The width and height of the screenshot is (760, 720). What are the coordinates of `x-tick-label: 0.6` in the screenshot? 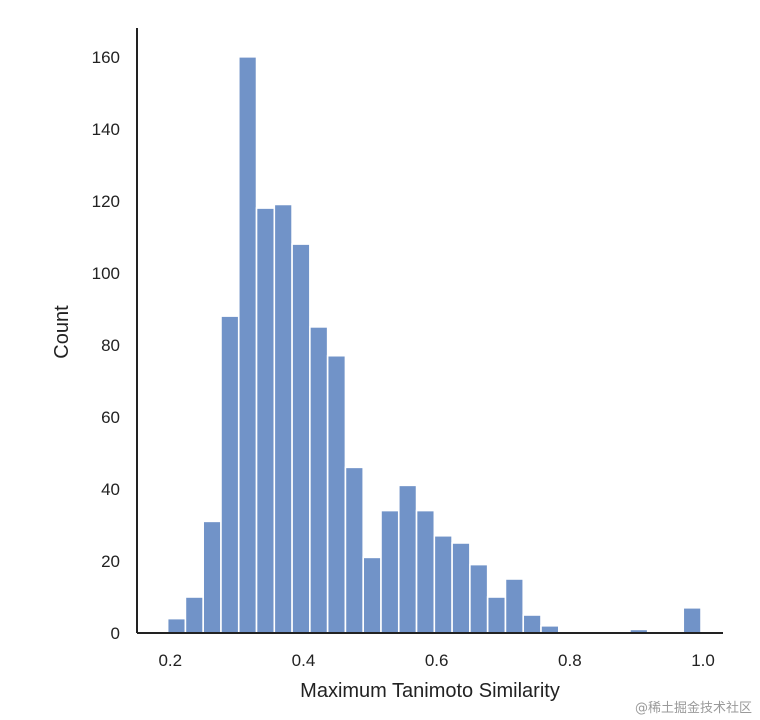 It's located at (437, 660).